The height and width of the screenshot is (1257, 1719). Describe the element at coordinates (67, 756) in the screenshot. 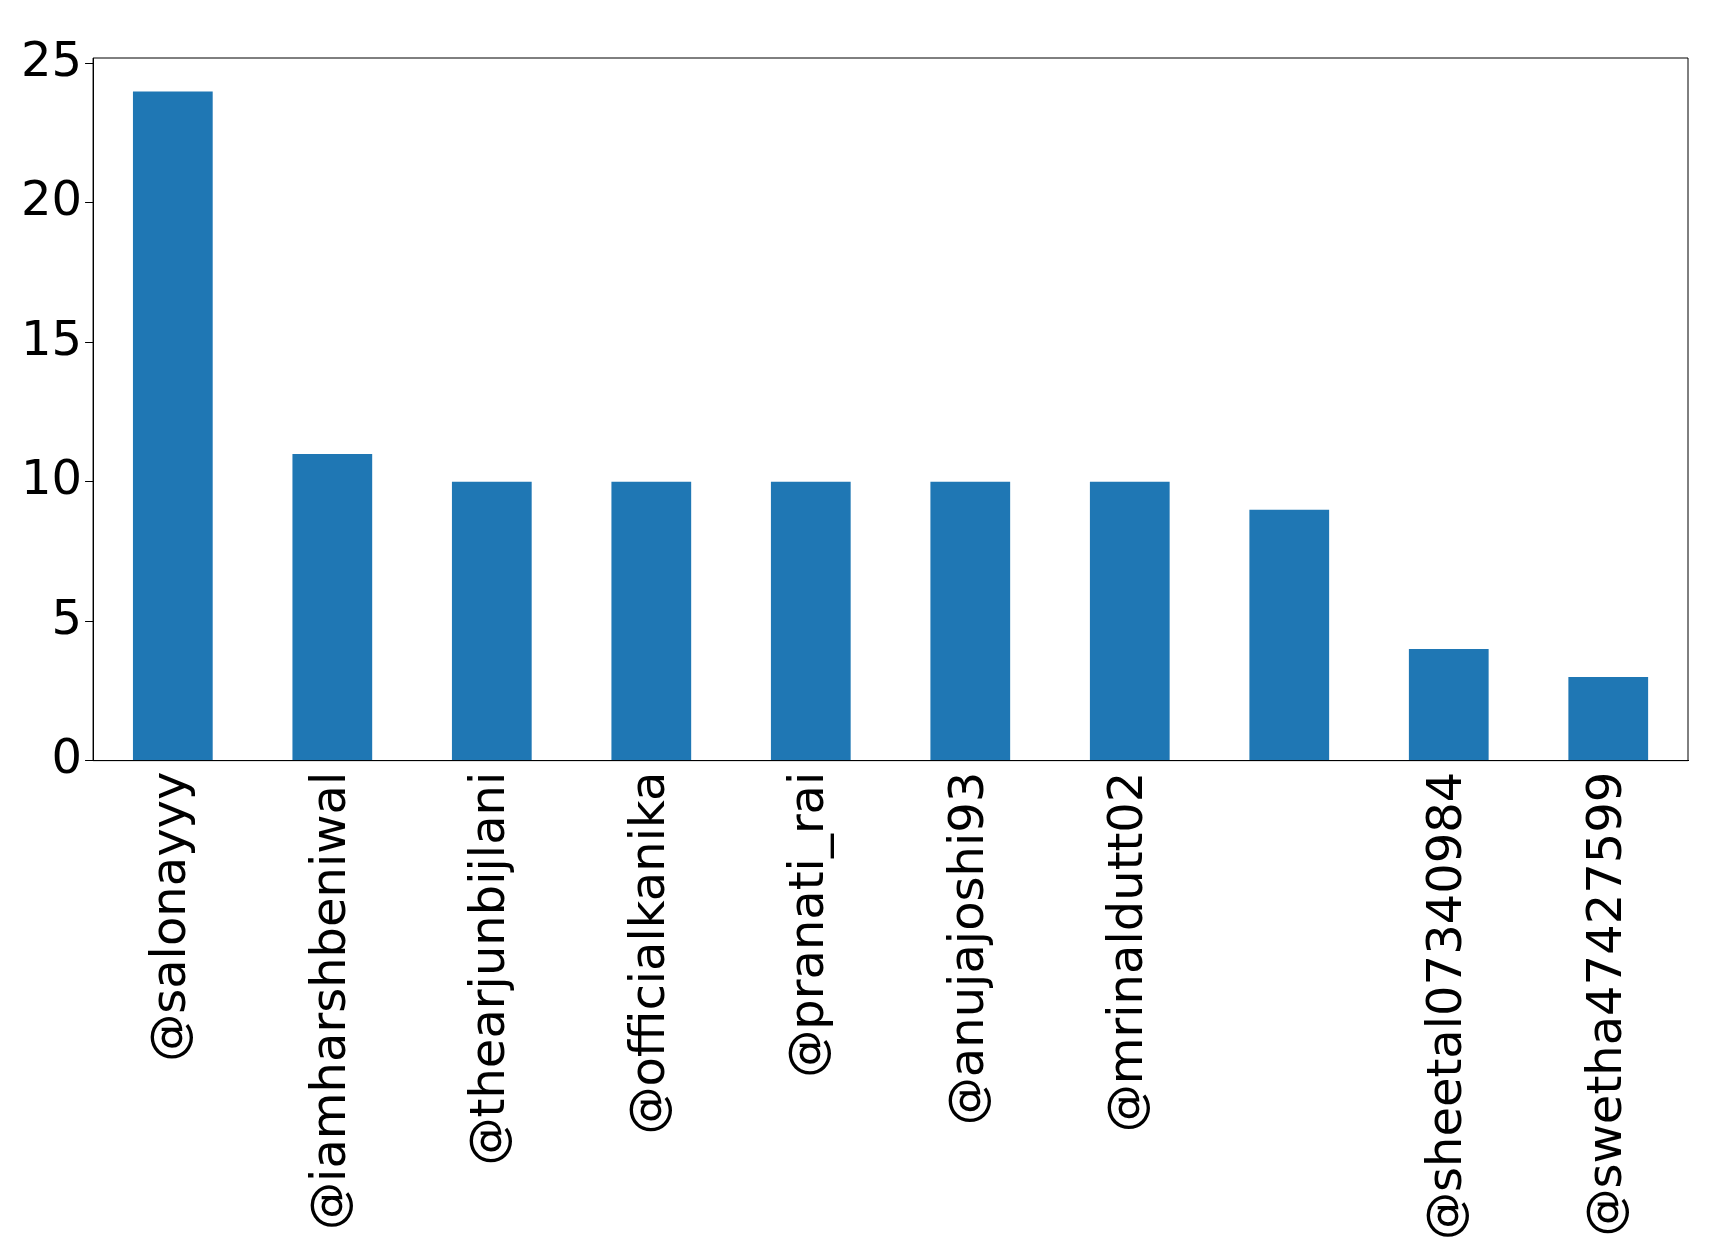

I see `y-tick-label: 0` at that location.